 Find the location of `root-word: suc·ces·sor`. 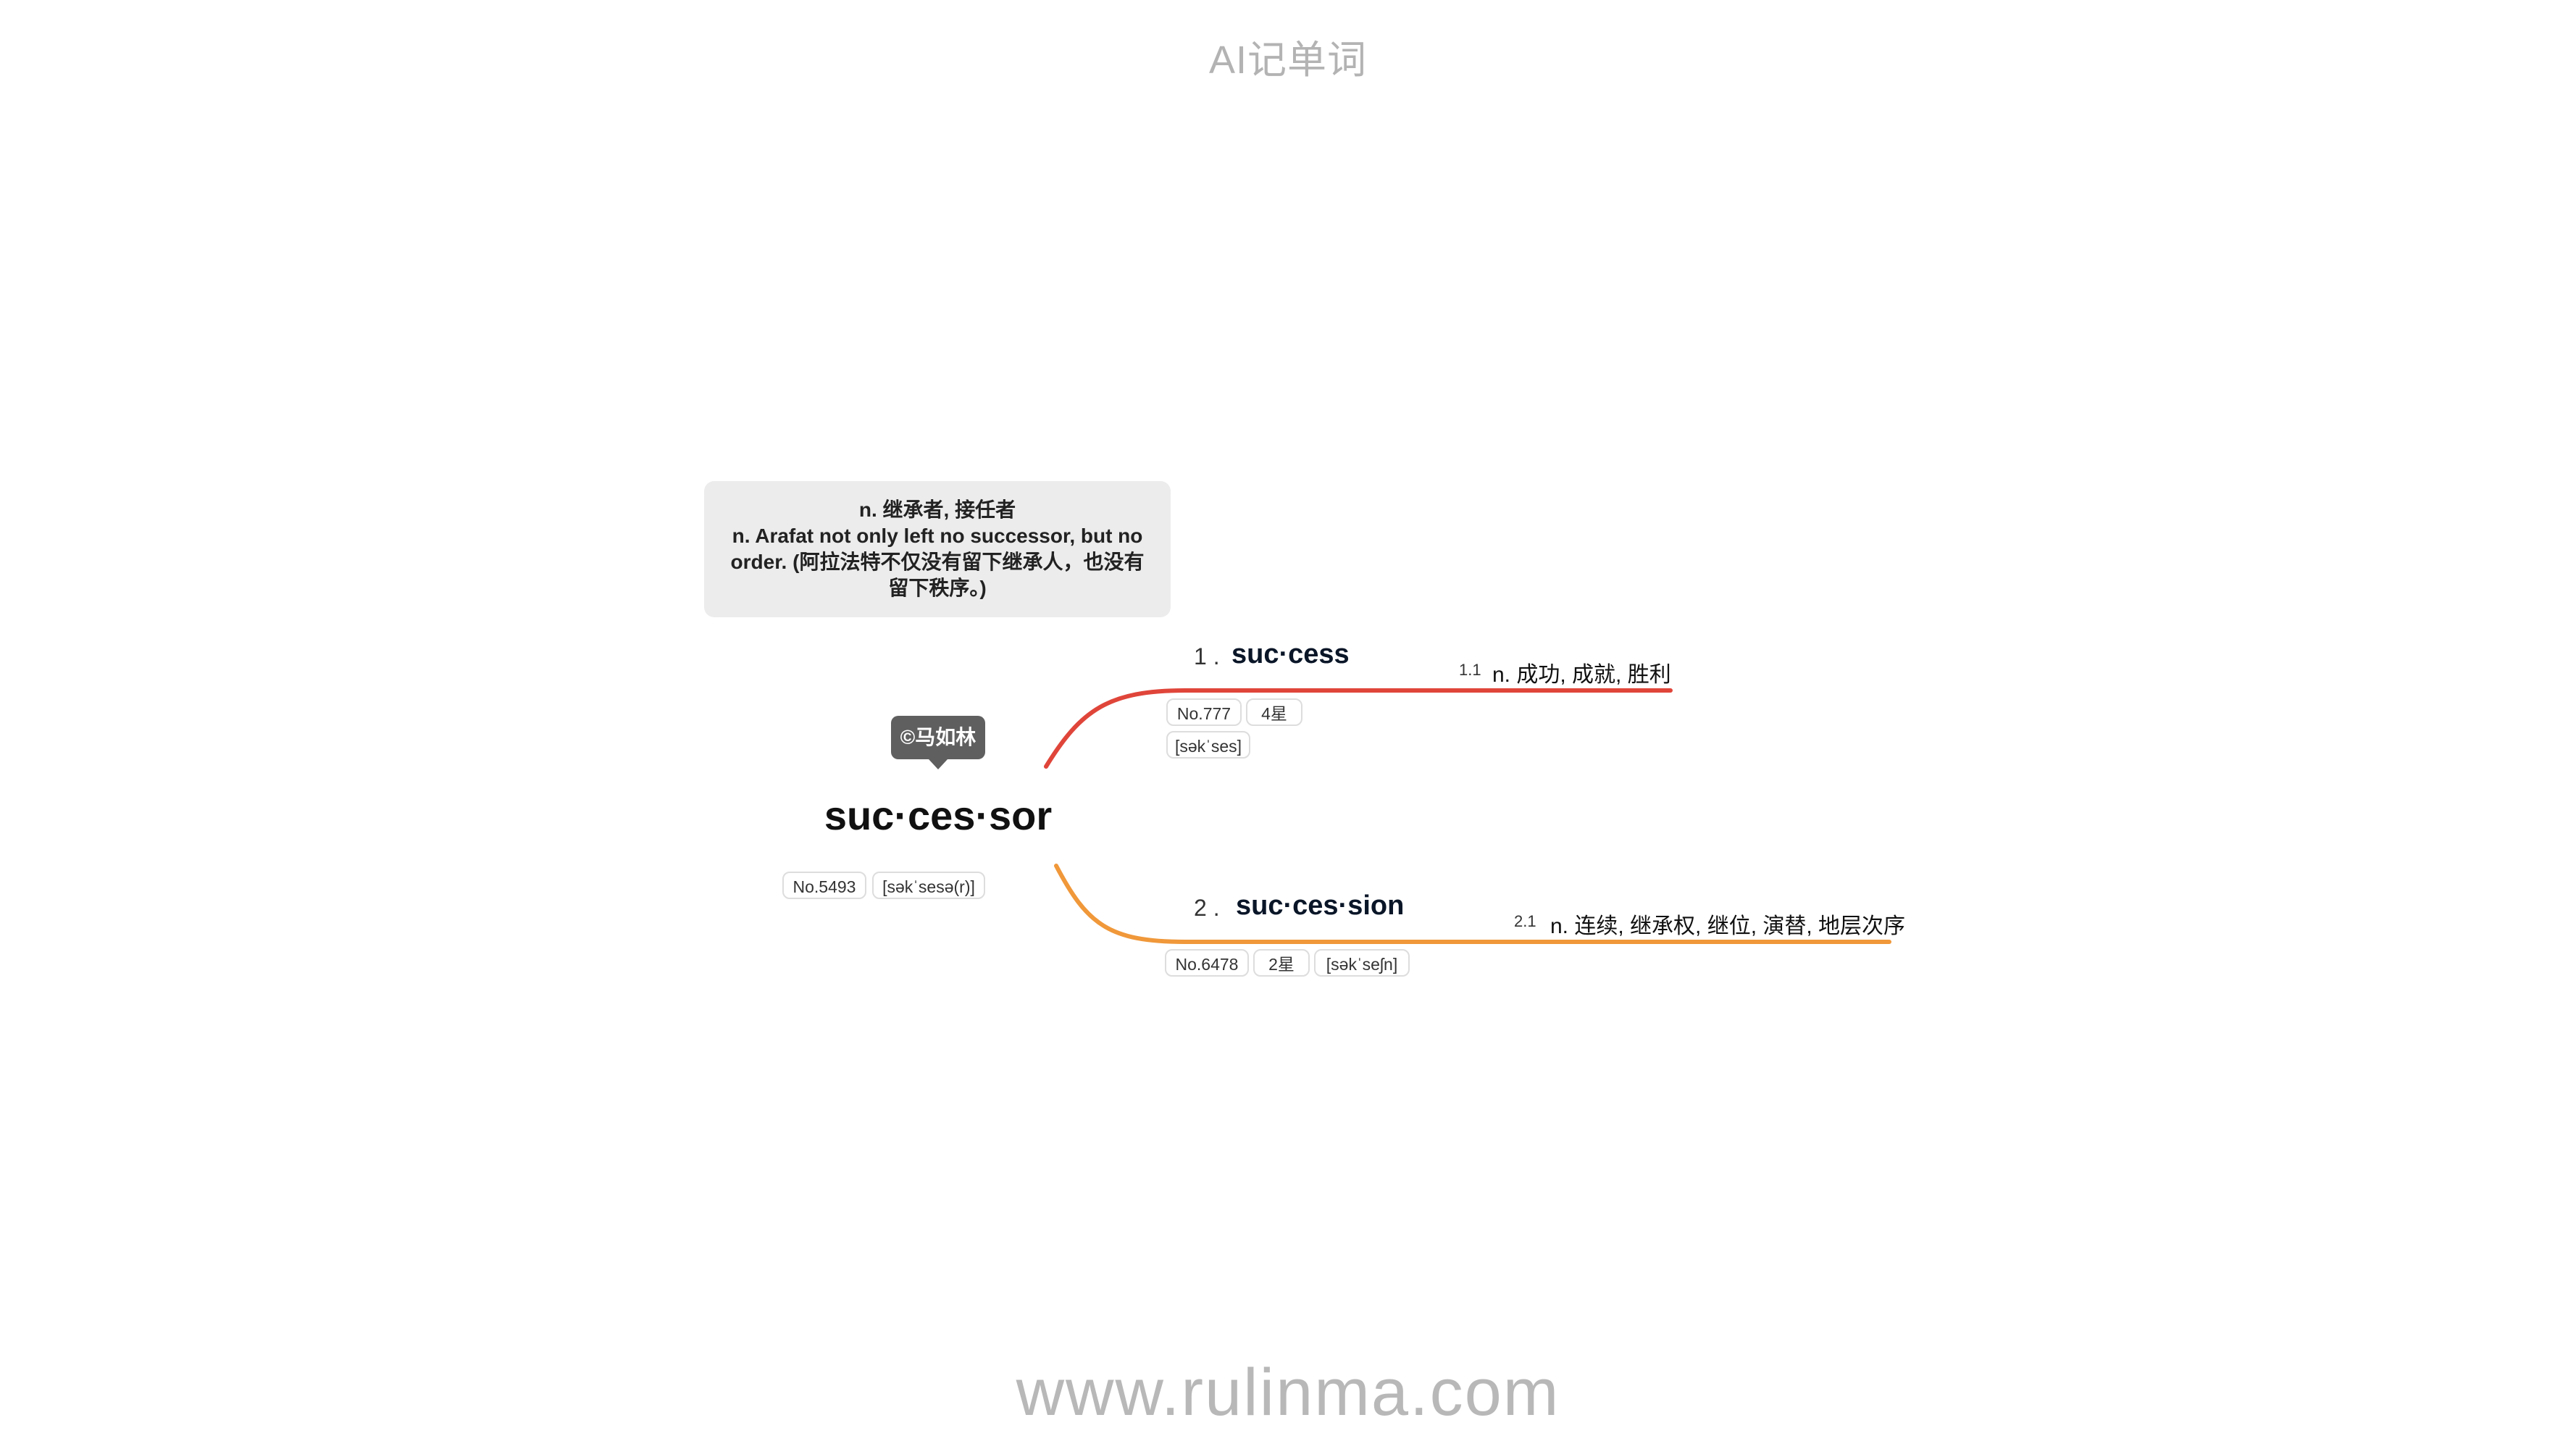

root-word: suc·ces·sor is located at coordinates (938, 816).